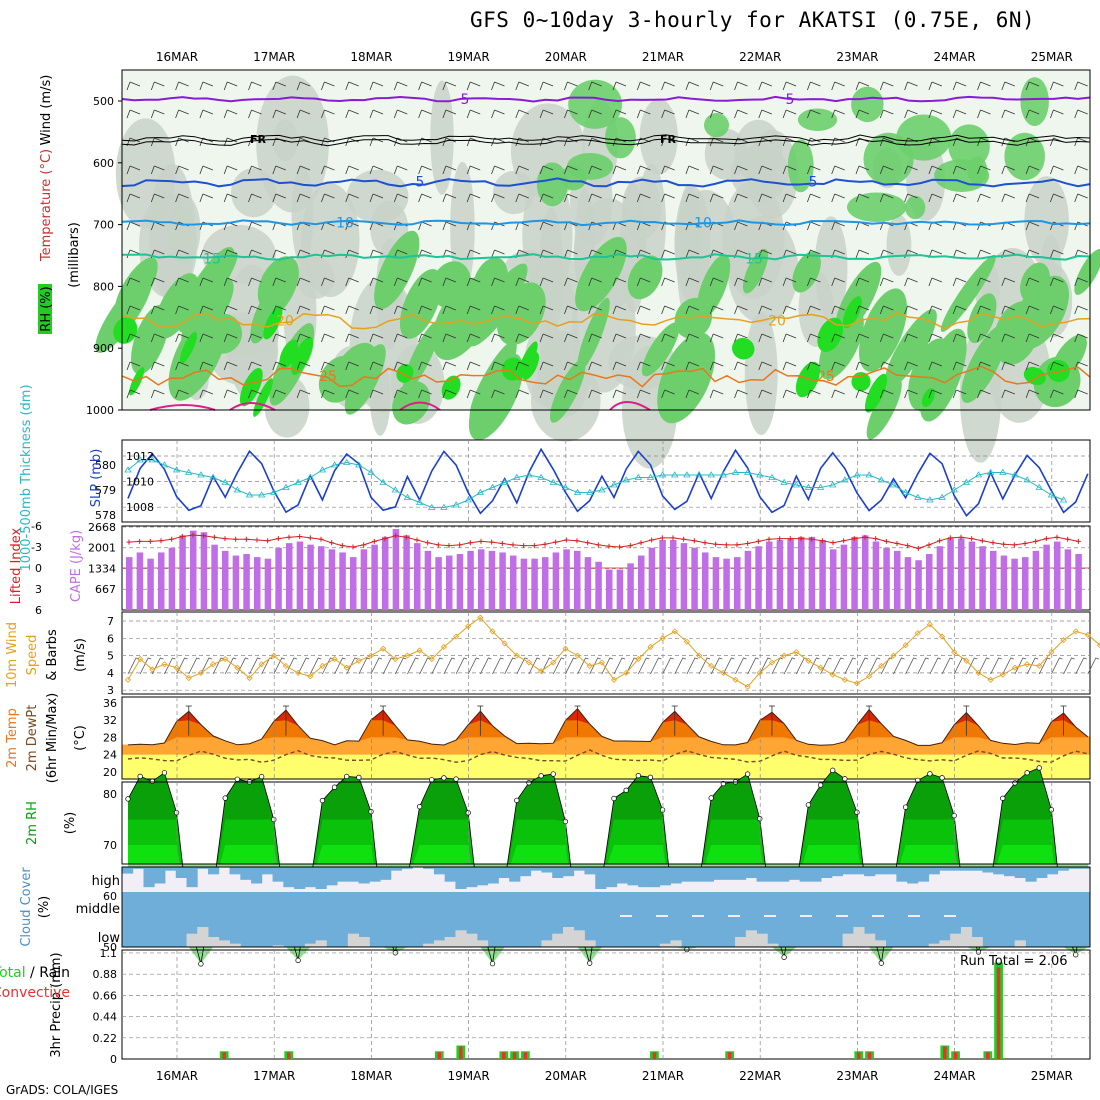  I want to click on freezing-line, so click(606, 142).